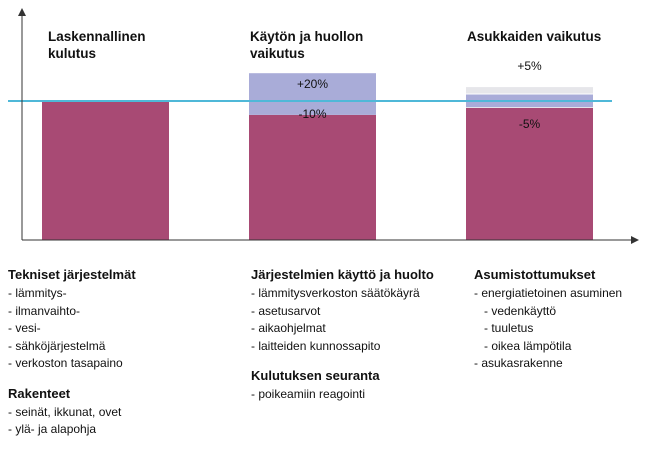 Image resolution: width=663 pixels, height=451 pixels. What do you see at coordinates (312, 84) in the screenshot?
I see `delta-up-label-2: +20%` at bounding box center [312, 84].